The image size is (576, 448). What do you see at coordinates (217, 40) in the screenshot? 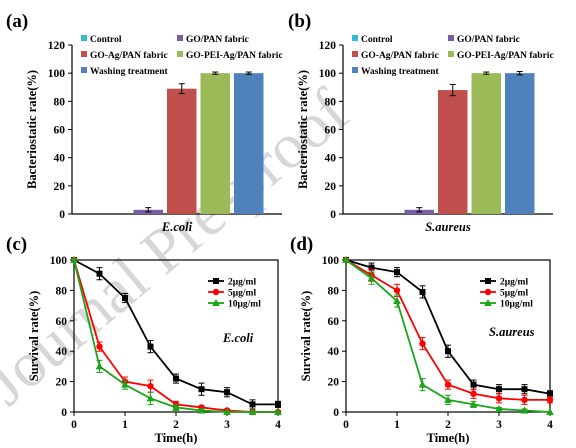
I see `legend-label: GO/PAN fabric` at bounding box center [217, 40].